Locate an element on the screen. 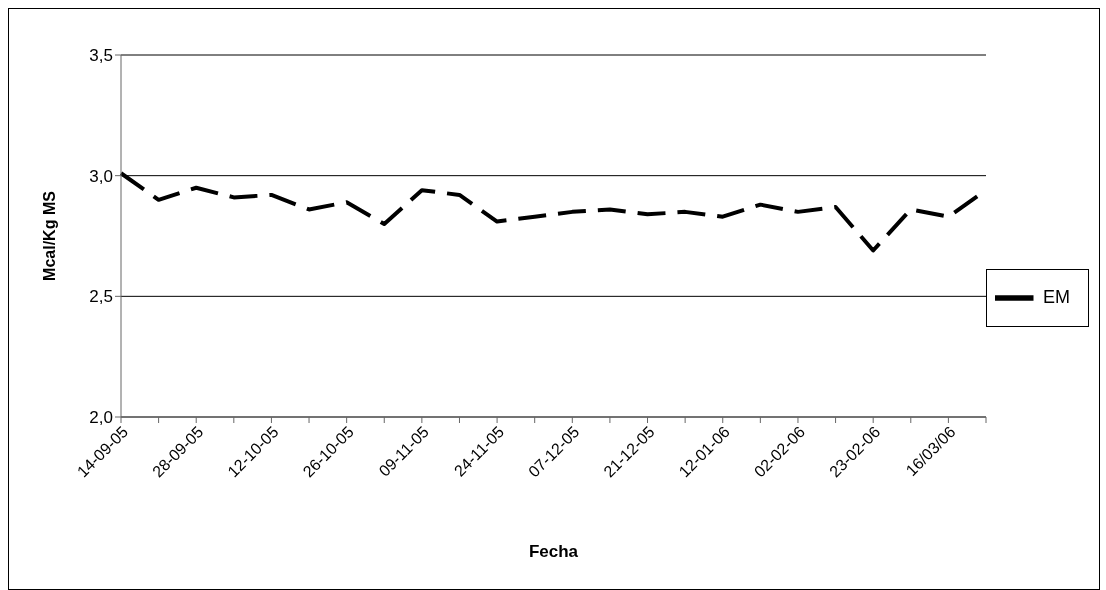  x-axis-title: Fecha is located at coordinates (553, 551).